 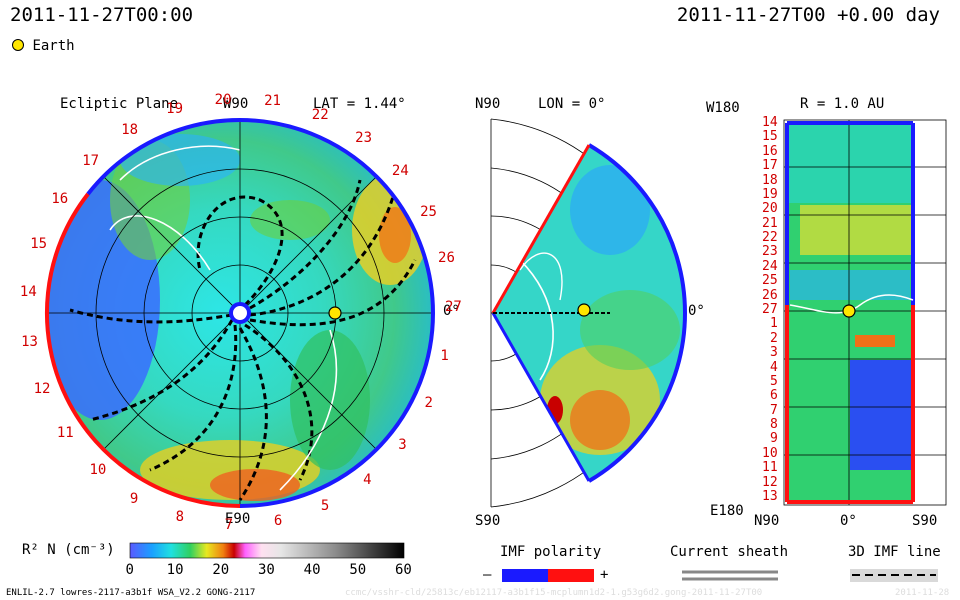 I want to click on meridional-bottom-label: S90, so click(x=488, y=521).